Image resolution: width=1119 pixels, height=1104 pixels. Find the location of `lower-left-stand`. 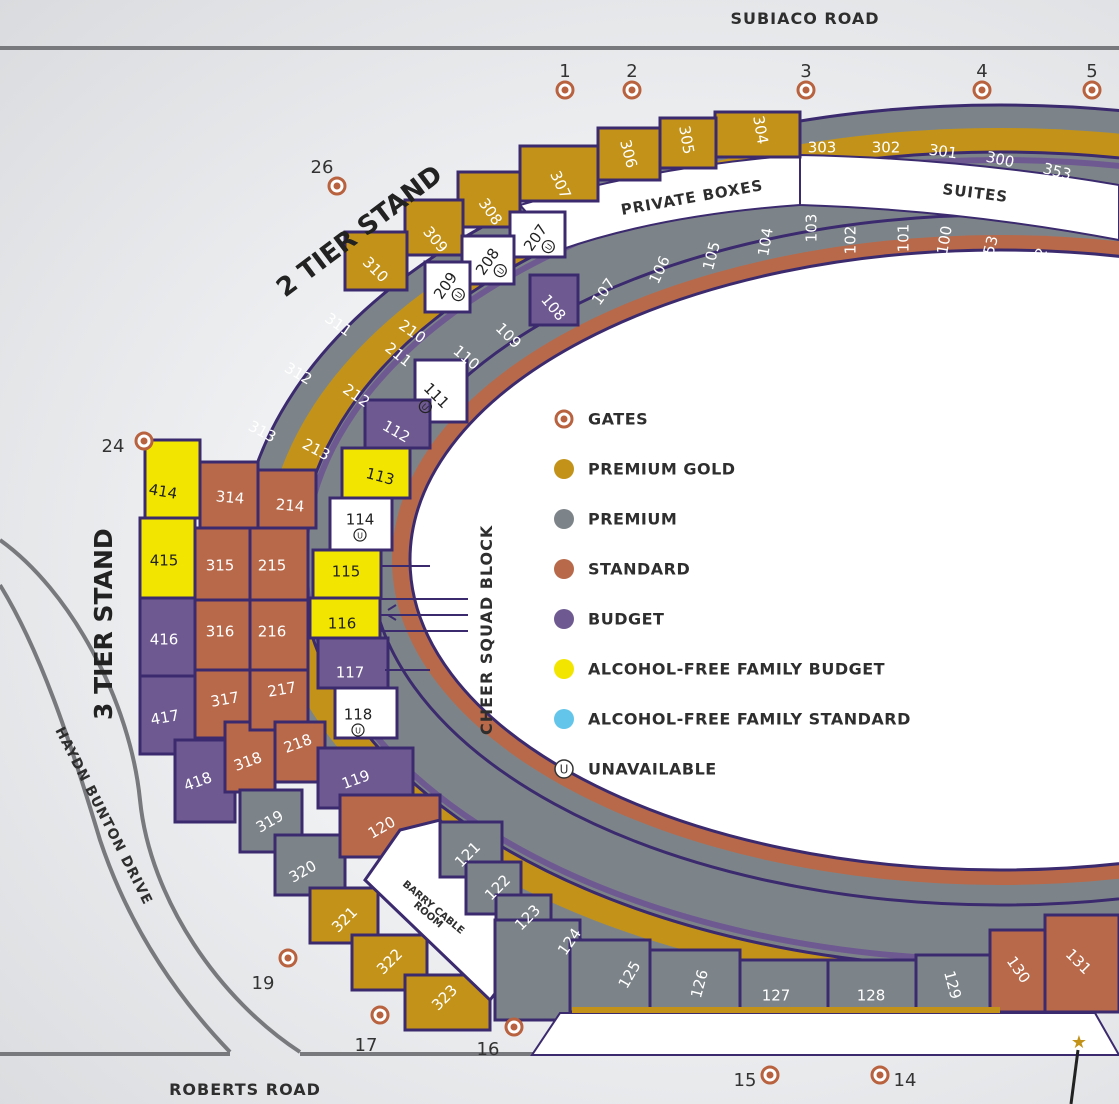

lower-left-stand is located at coordinates (410, 889).